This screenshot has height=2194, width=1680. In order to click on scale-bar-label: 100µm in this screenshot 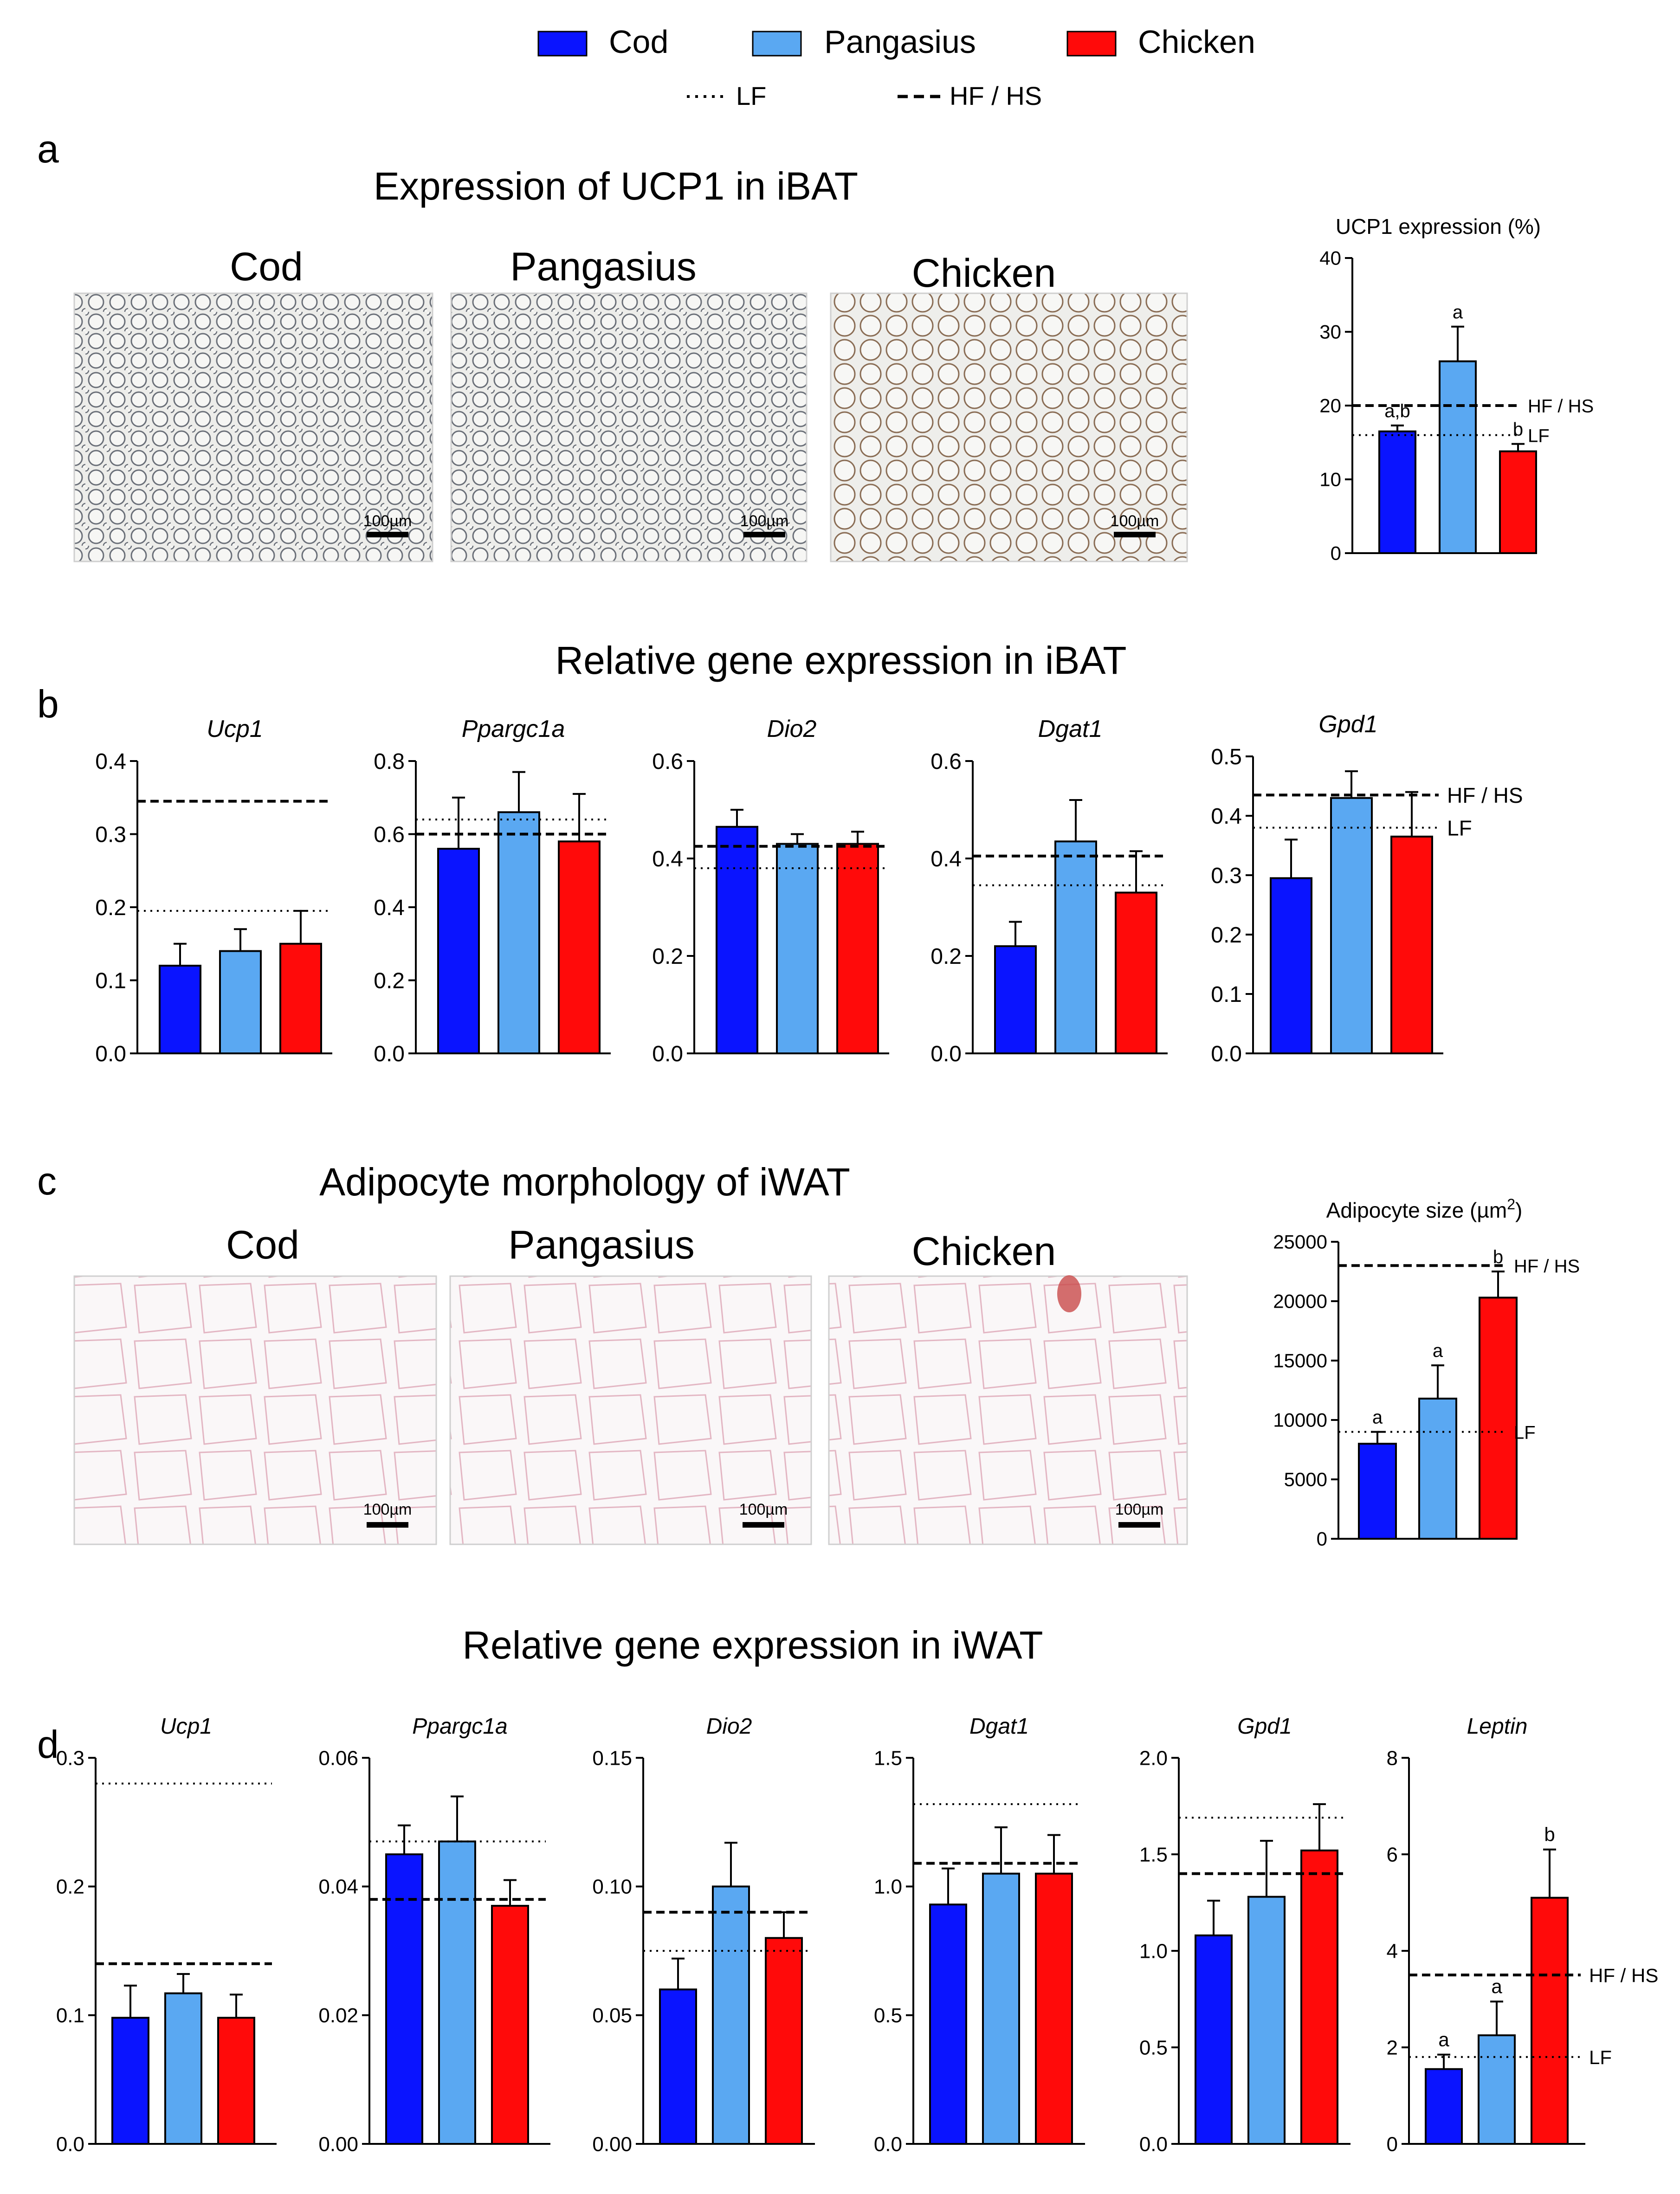, I will do `click(764, 521)`.